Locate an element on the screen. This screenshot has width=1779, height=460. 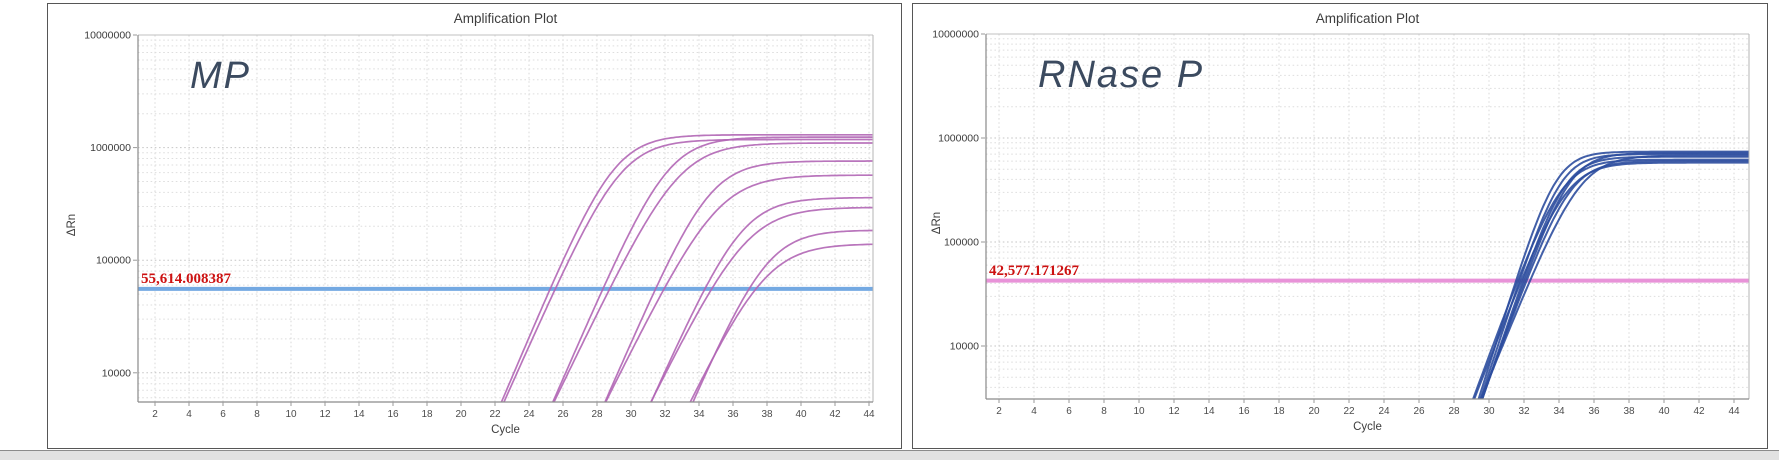
bottom-rule is located at coordinates (889, 450).